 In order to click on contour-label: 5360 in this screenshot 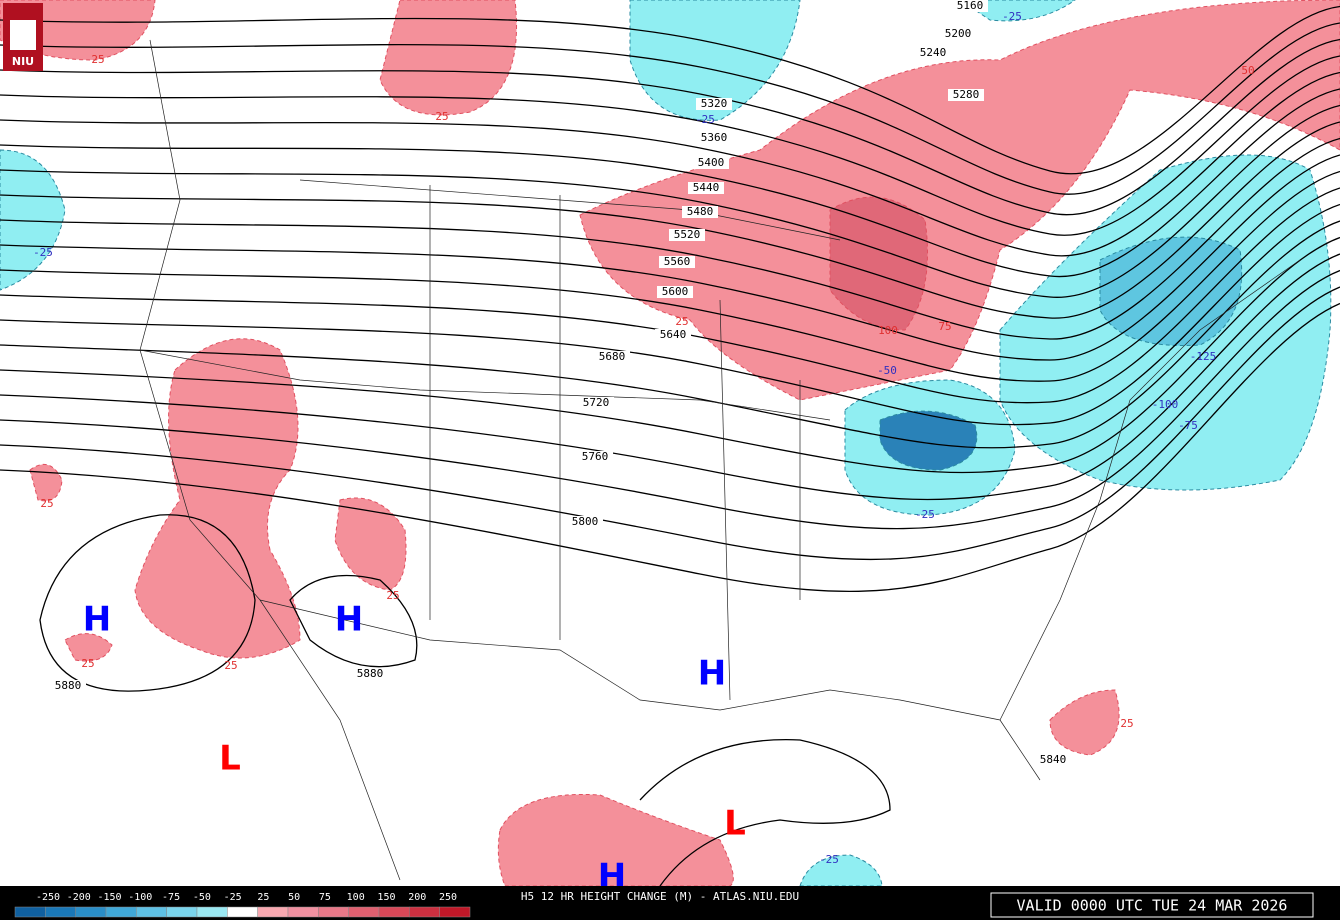, I will do `click(714, 137)`.